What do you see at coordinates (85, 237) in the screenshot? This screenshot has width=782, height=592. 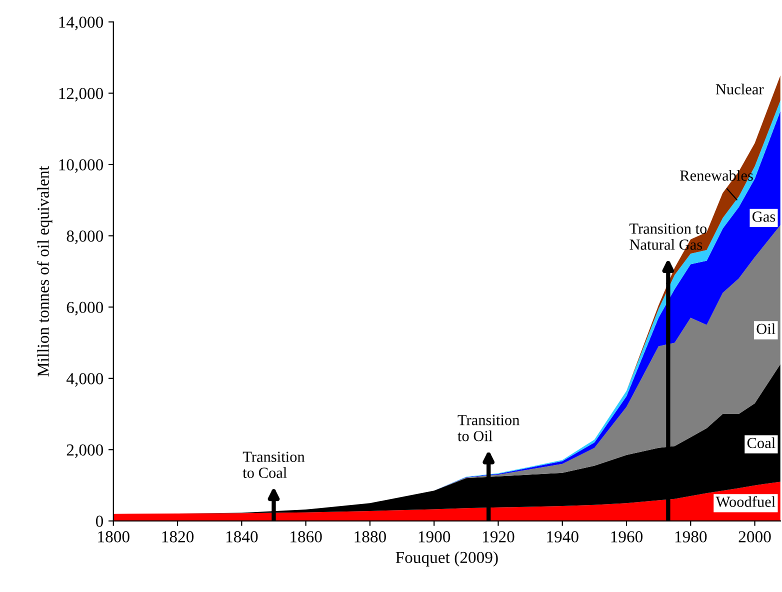 I see `y-tick-label: 8,000` at bounding box center [85, 237].